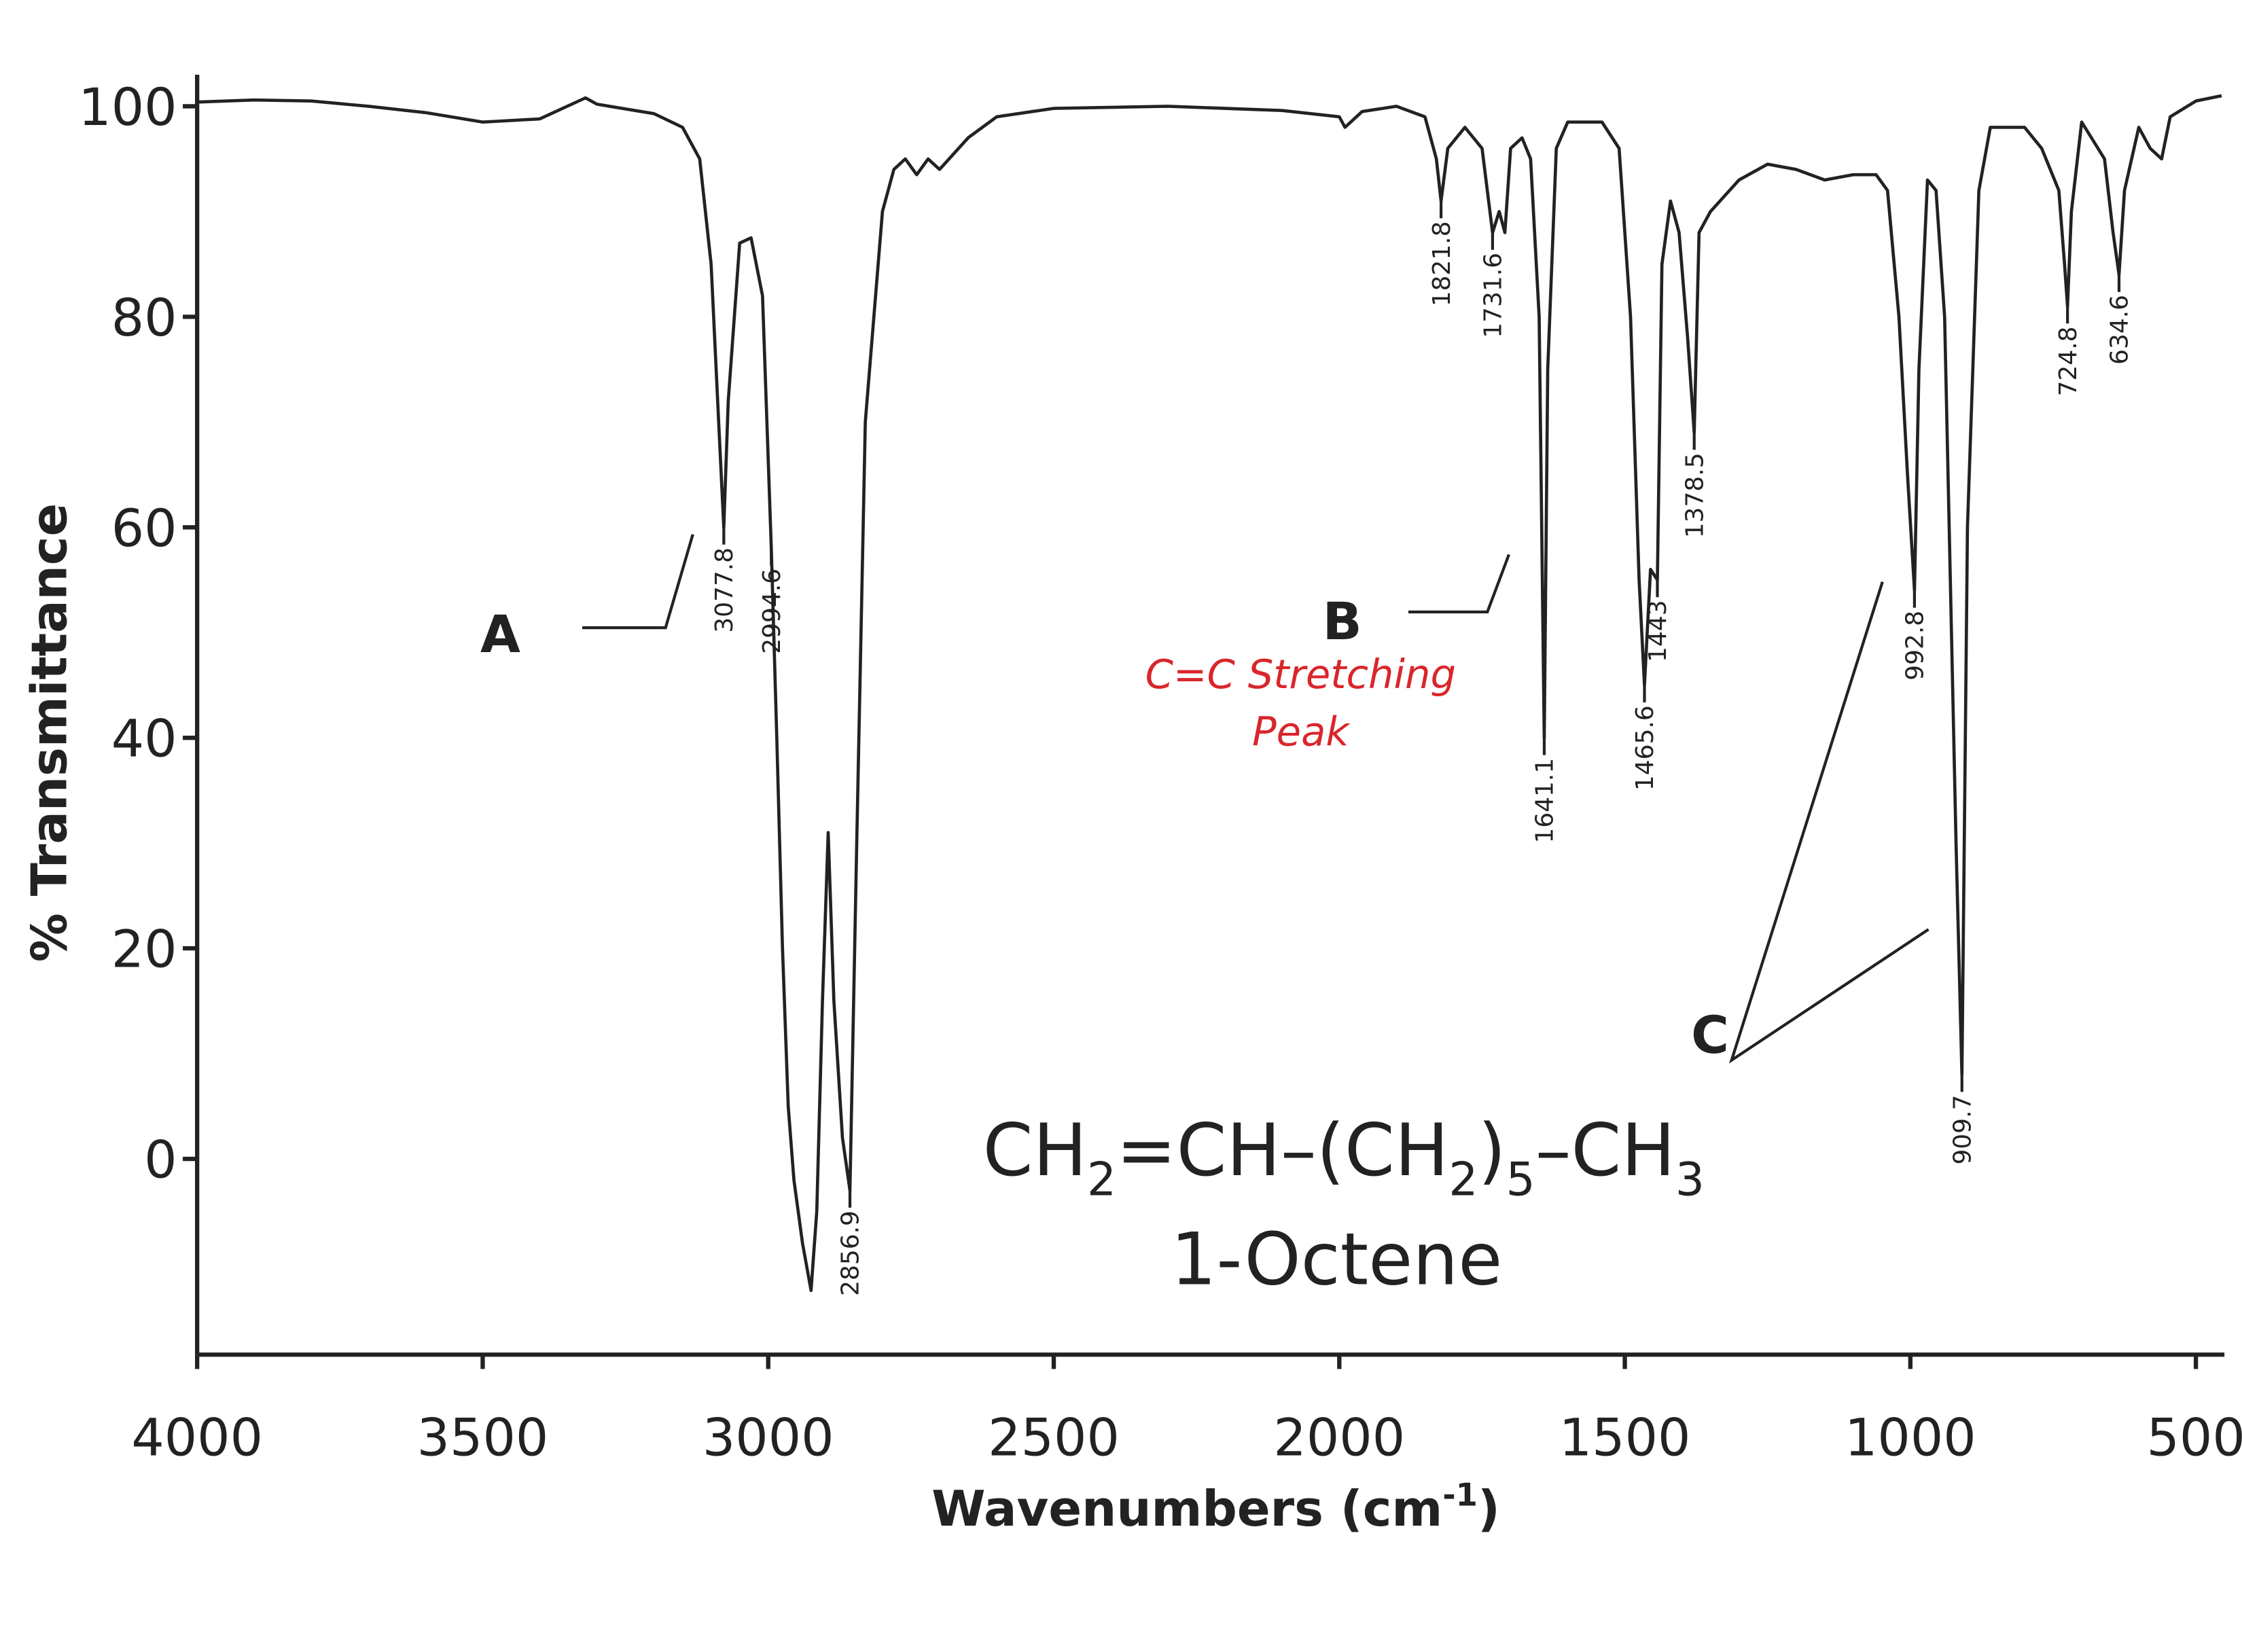 Image resolution: width=2242 pixels, height=1652 pixels. I want to click on x-axis-title-sup: -1, so click(1460, 1494).